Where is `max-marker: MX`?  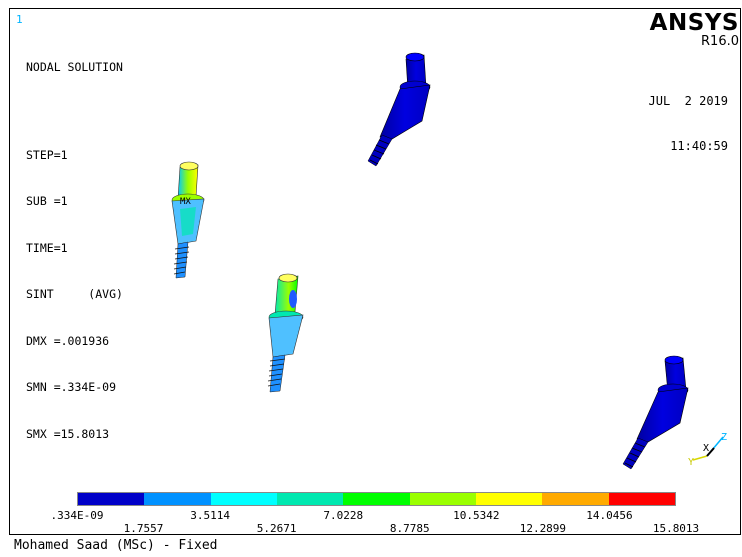 max-marker: MX is located at coordinates (185, 202).